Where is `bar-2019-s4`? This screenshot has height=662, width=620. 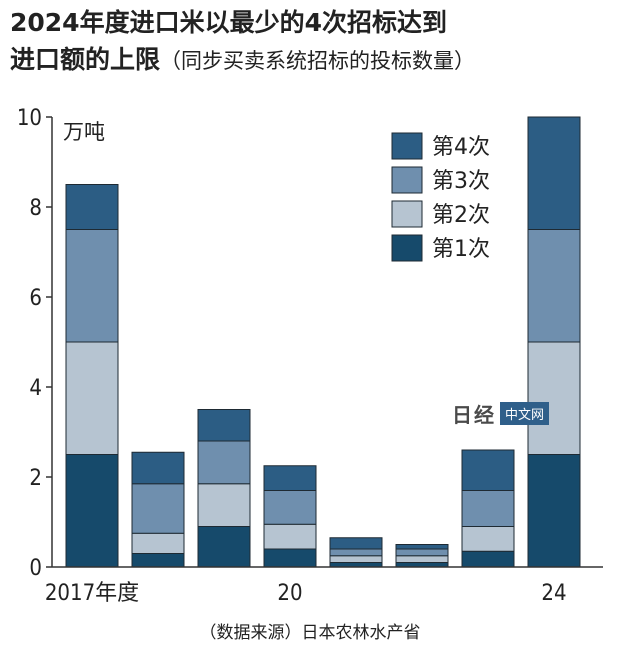
bar-2019-s4 is located at coordinates (224, 425).